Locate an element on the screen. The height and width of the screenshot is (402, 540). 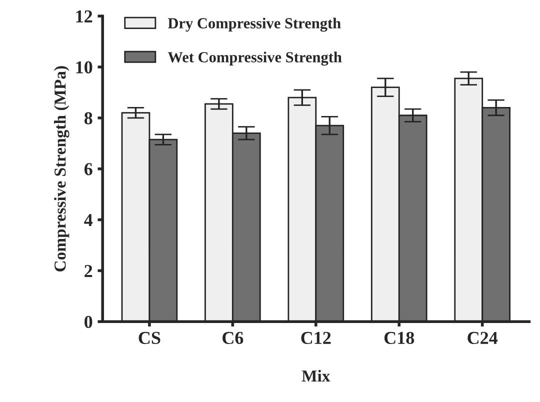
x-tick-label: C6 is located at coordinates (233, 338).